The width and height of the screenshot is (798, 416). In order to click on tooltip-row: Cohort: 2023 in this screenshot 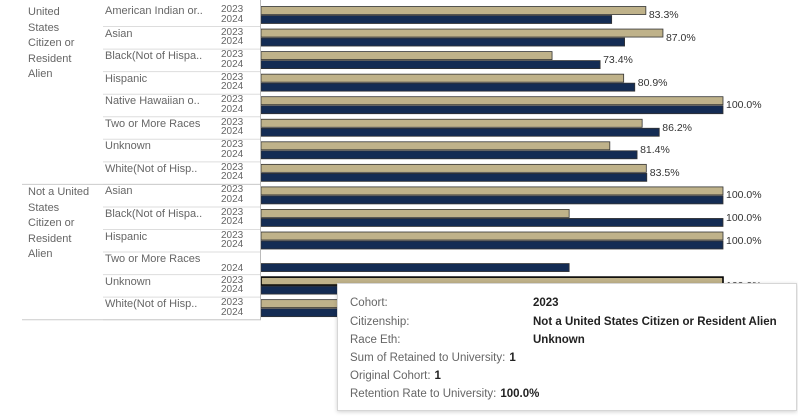, I will do `click(454, 303)`.